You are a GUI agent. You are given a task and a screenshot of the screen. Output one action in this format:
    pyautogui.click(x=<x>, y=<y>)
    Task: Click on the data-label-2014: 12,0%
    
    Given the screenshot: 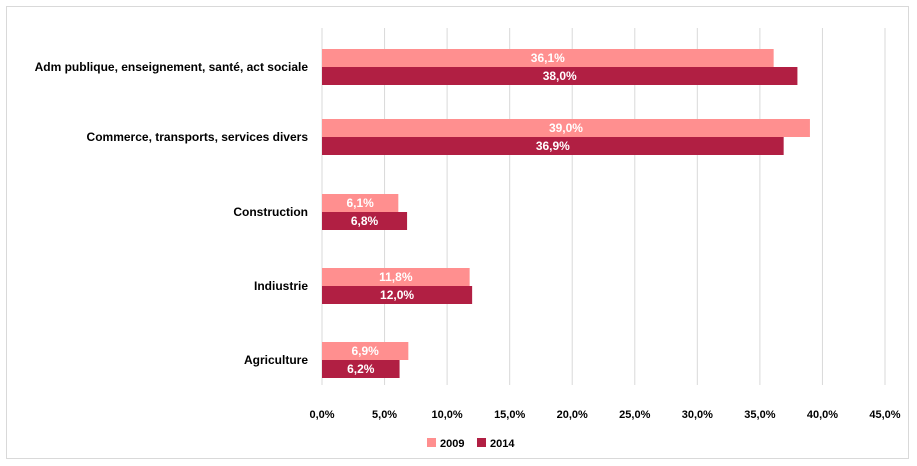 What is the action you would take?
    pyautogui.click(x=397, y=295)
    